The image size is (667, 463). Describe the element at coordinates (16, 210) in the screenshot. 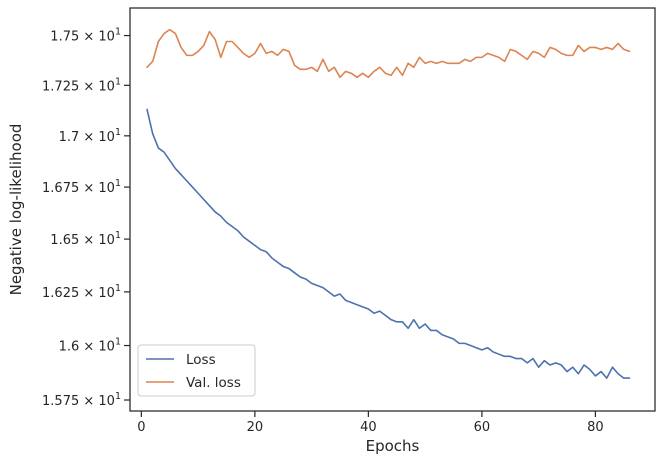

I see `y-axis-label: Negative log-likelihood` at that location.